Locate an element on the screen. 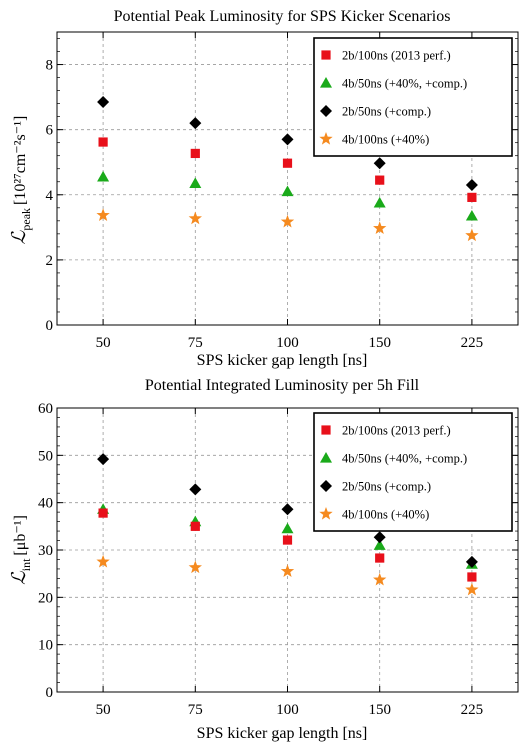 This screenshot has width=521, height=749. y-tick-label: 60 is located at coordinates (45, 409).